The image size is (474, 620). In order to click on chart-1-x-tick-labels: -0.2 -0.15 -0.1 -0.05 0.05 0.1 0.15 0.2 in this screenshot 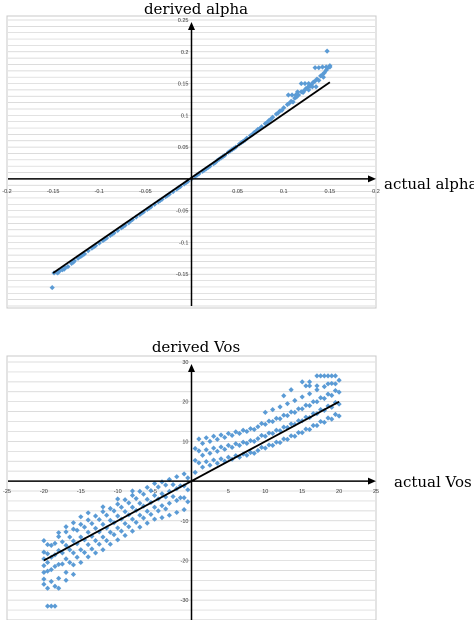, I will do `click(191, 192)`.